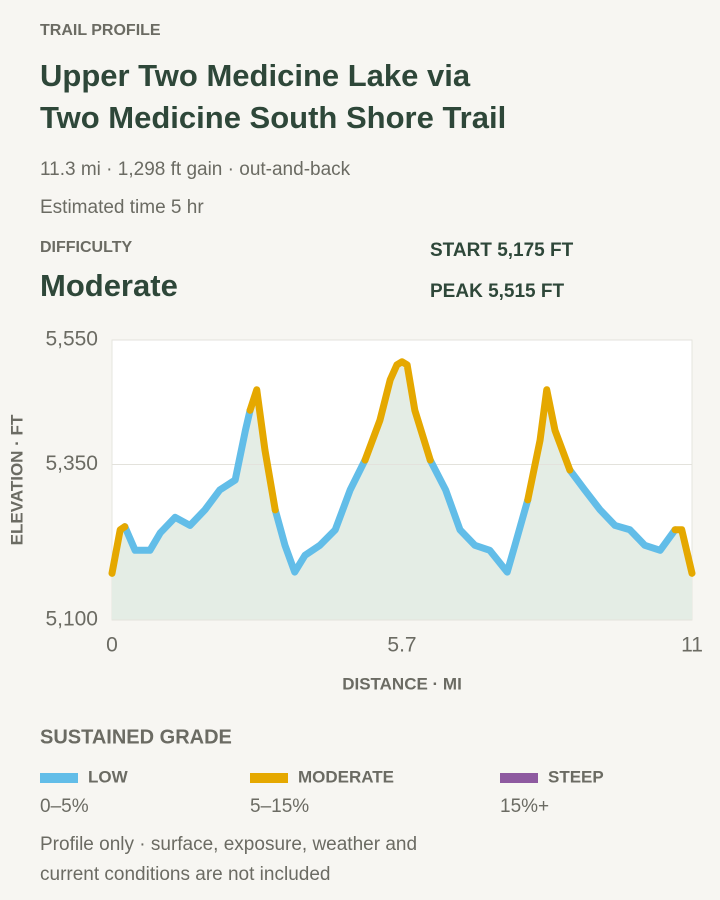 The height and width of the screenshot is (900, 720). What do you see at coordinates (692, 645) in the screenshot?
I see `x-tick-label: 11` at bounding box center [692, 645].